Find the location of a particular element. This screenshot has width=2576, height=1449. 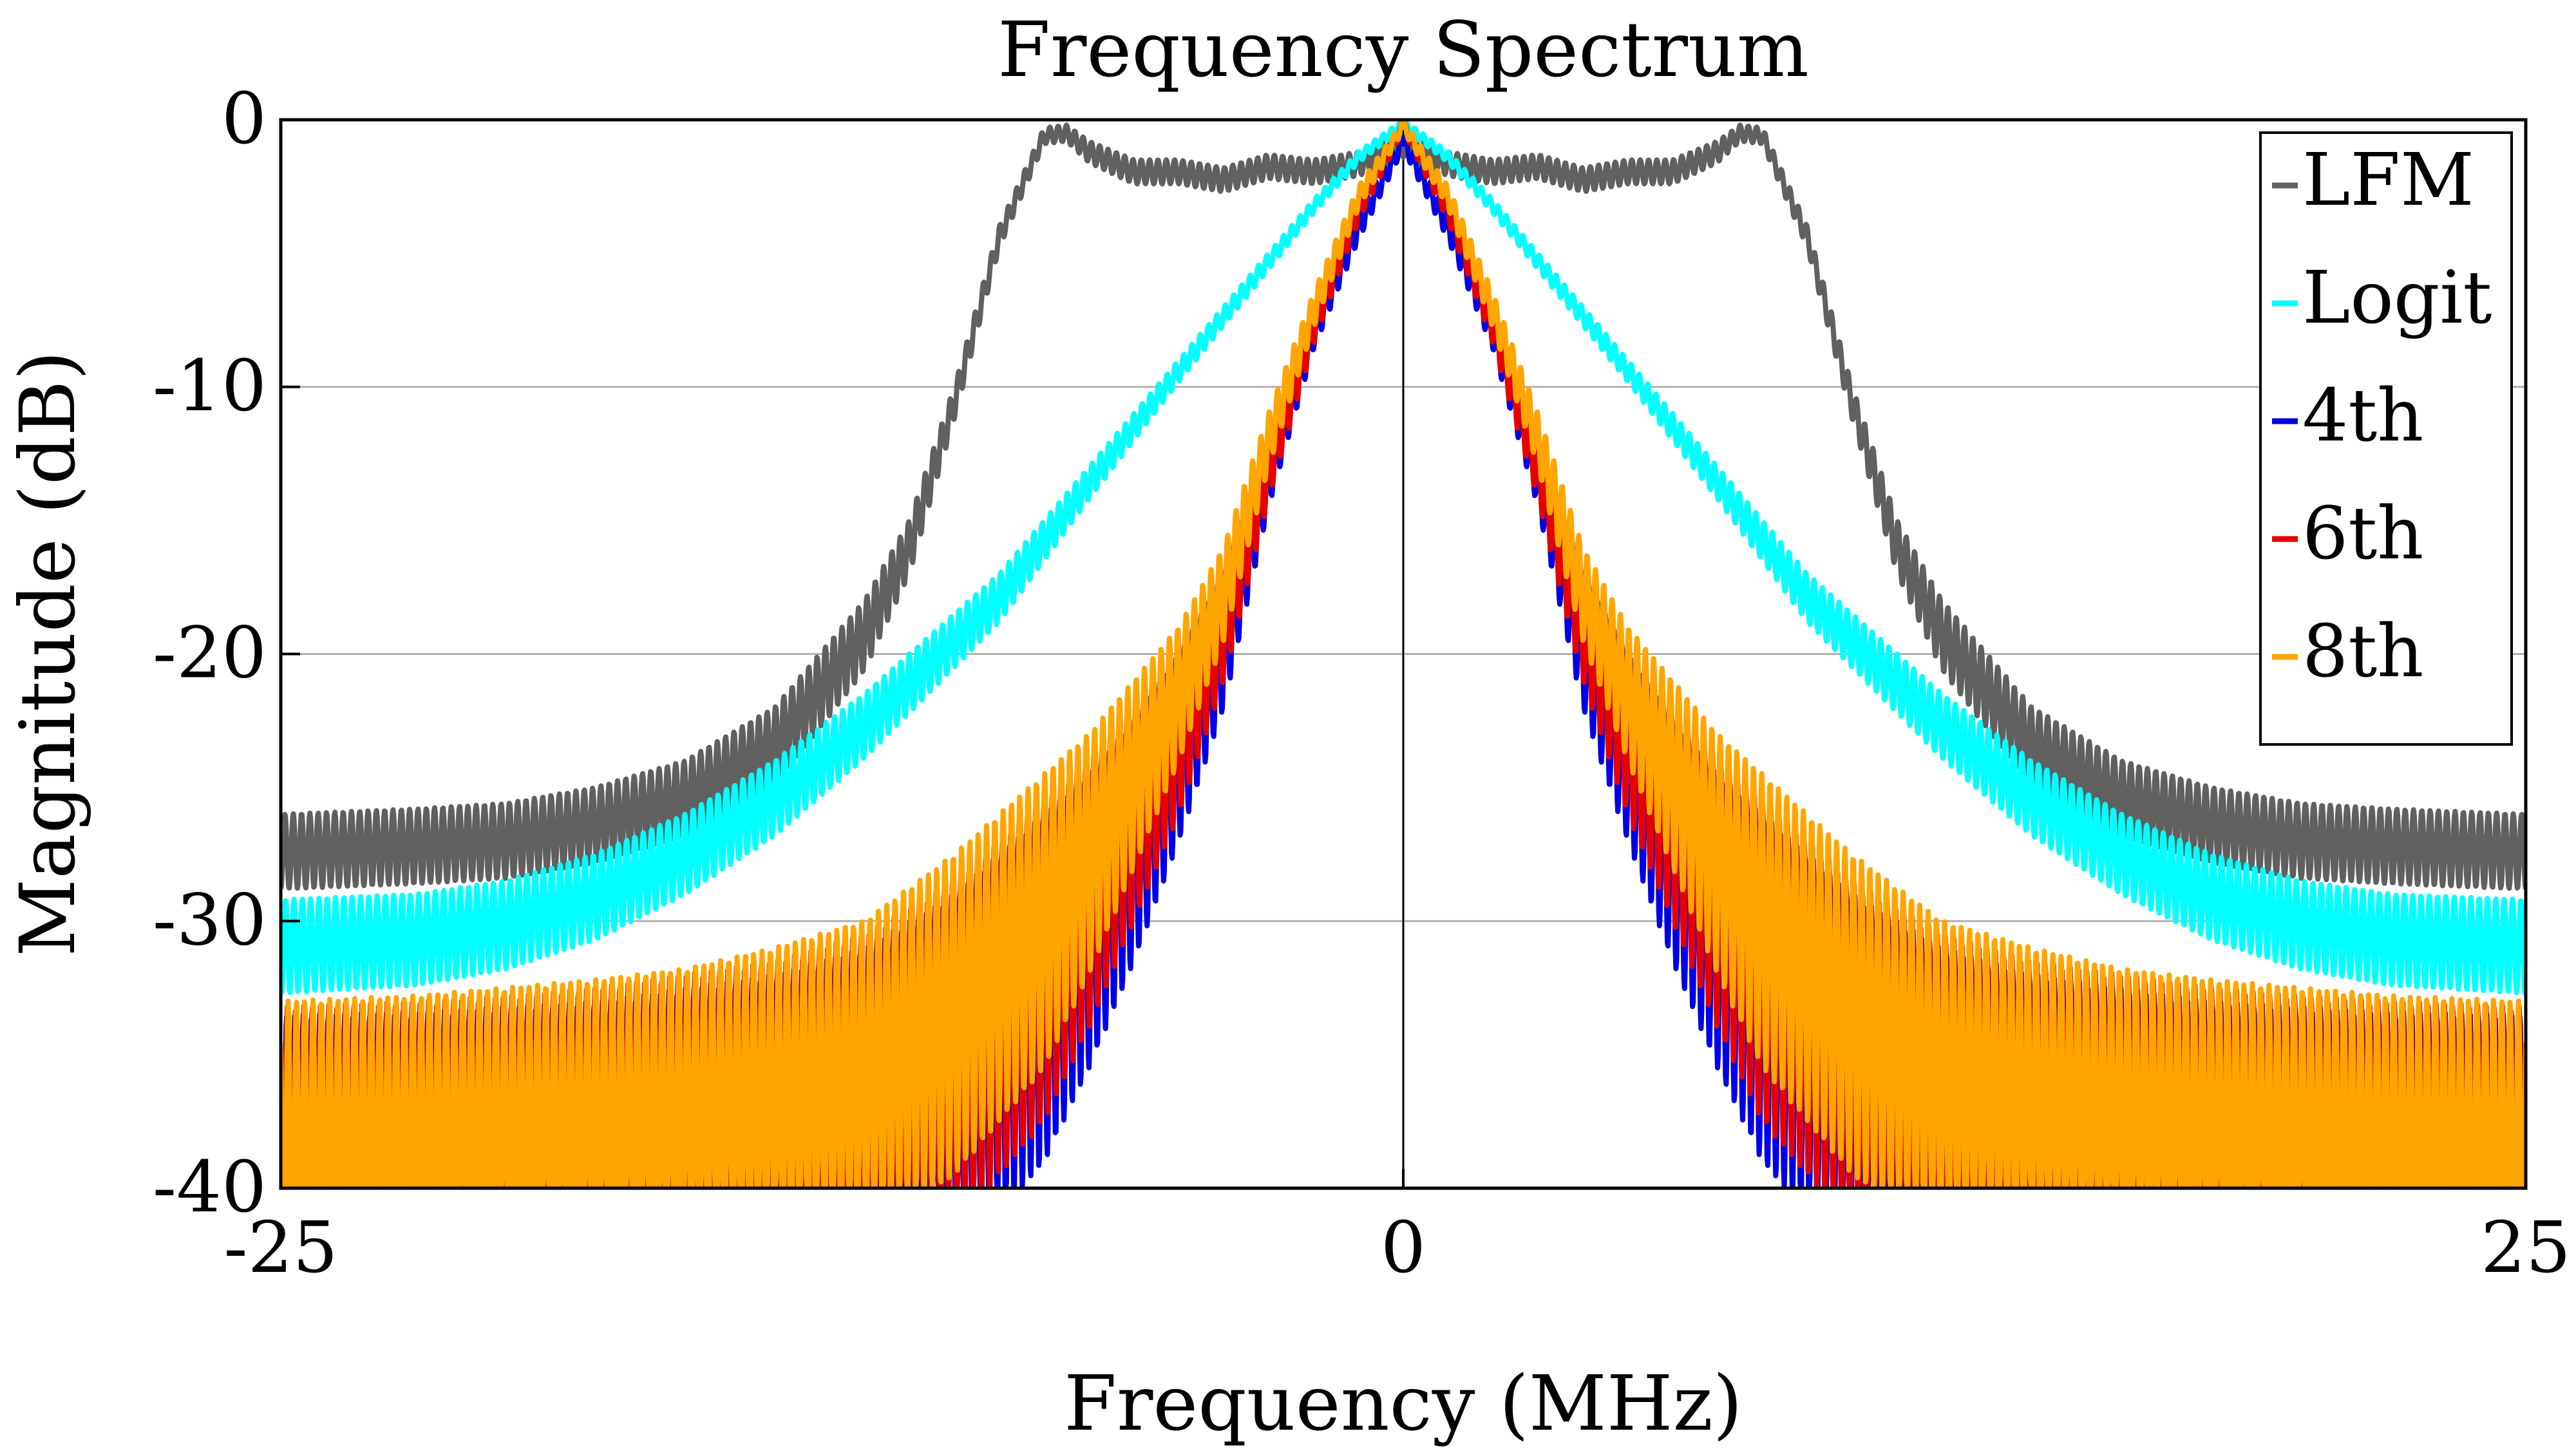

legend-label: LFM is located at coordinates (2388, 180).